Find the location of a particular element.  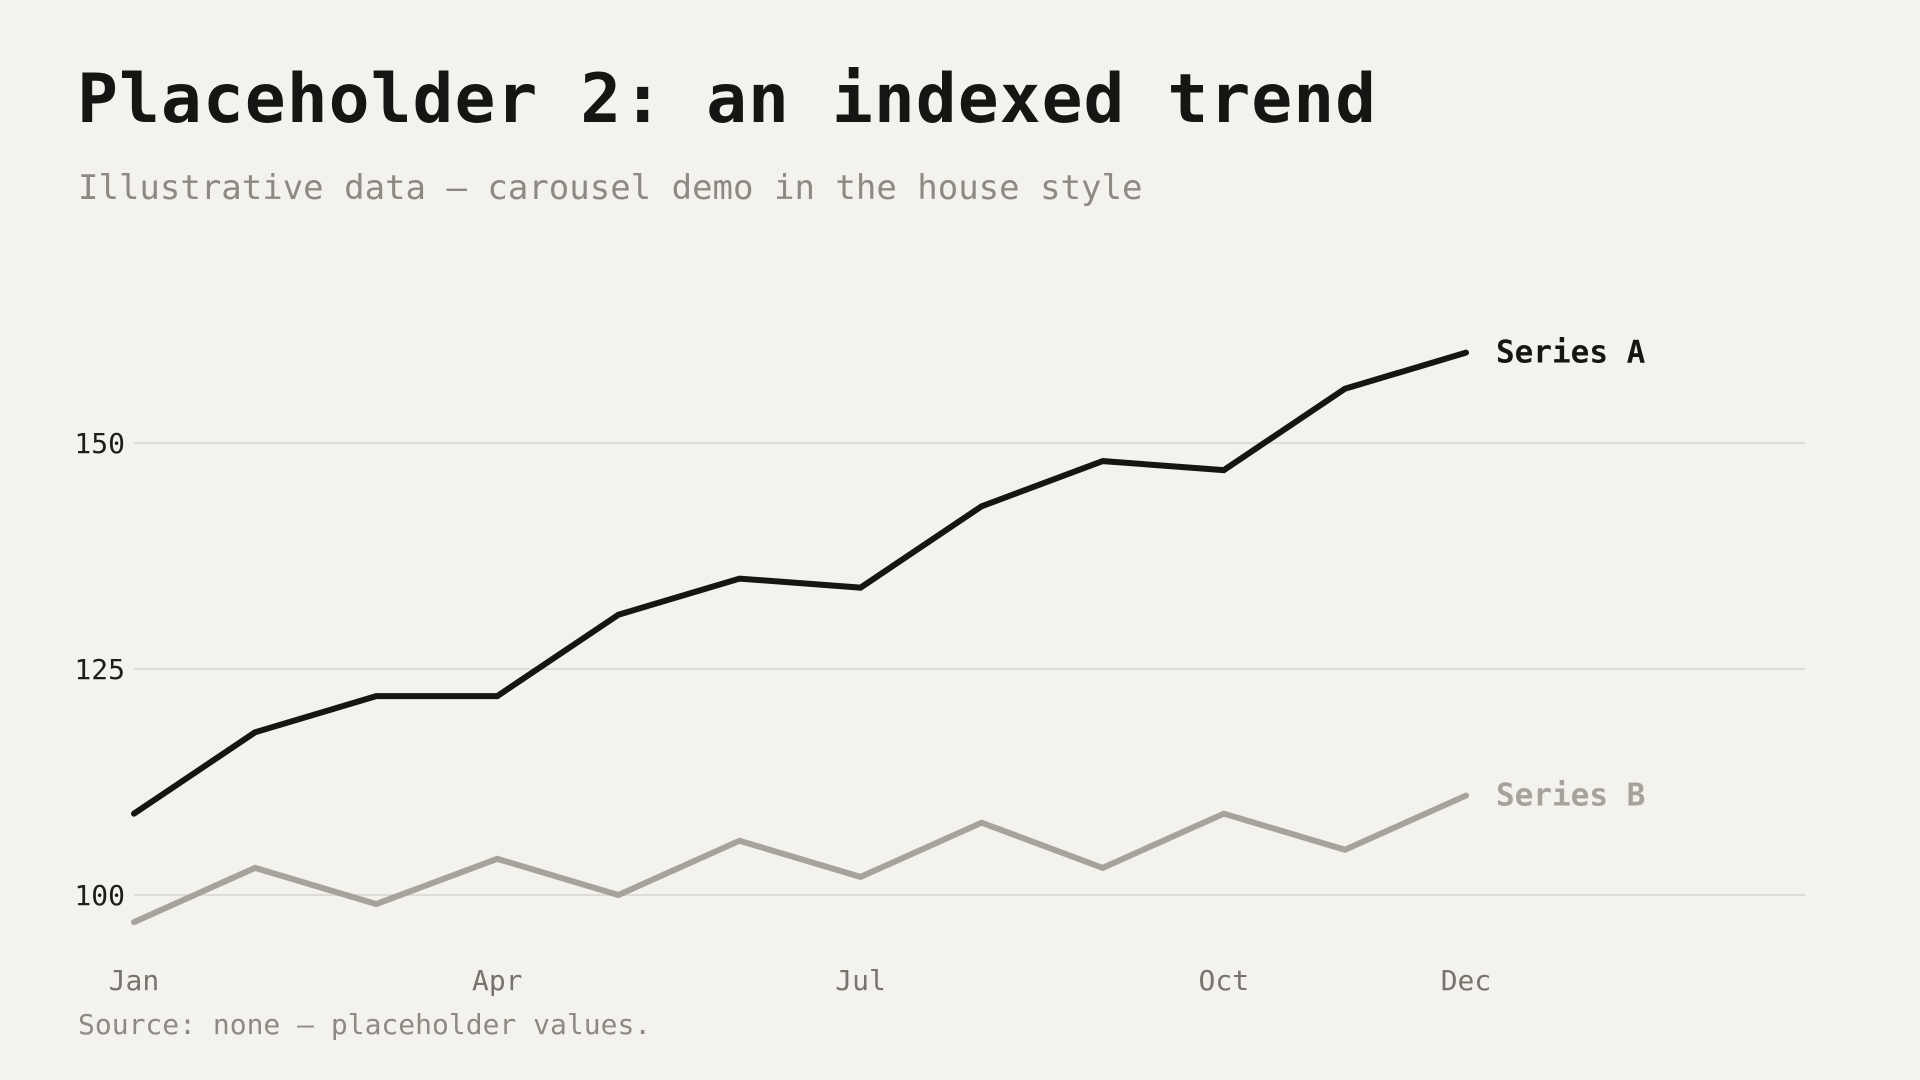

y-tick-label: 150 is located at coordinates (99, 443).